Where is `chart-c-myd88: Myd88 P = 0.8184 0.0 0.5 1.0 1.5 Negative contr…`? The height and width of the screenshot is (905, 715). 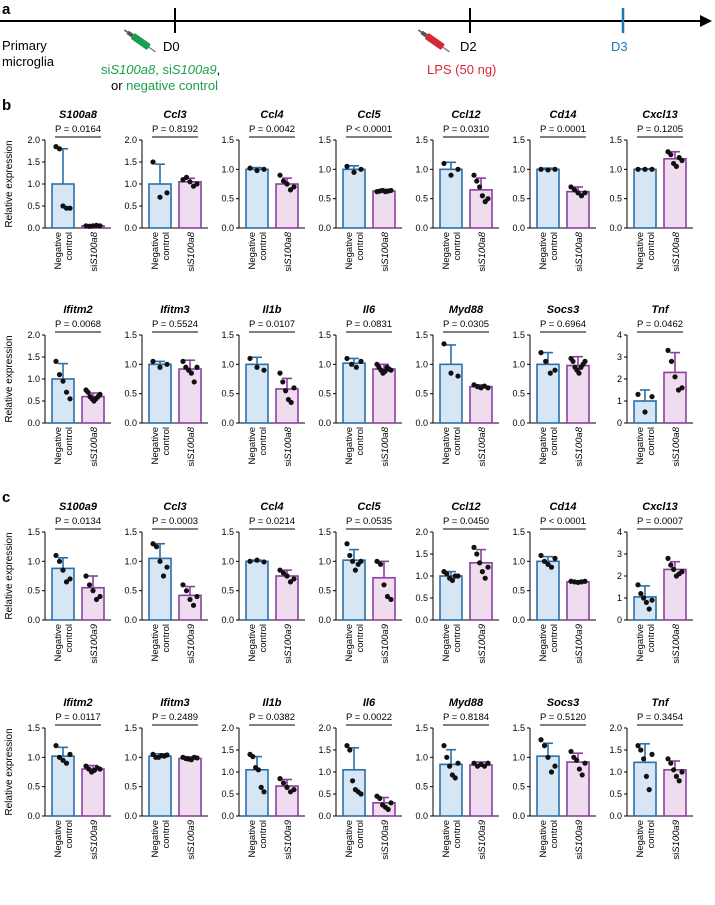 chart-c-myd88: Myd88 P = 0.8184 0.0 0.5 1.0 1.5 Negative contr… is located at coordinates (457, 778).